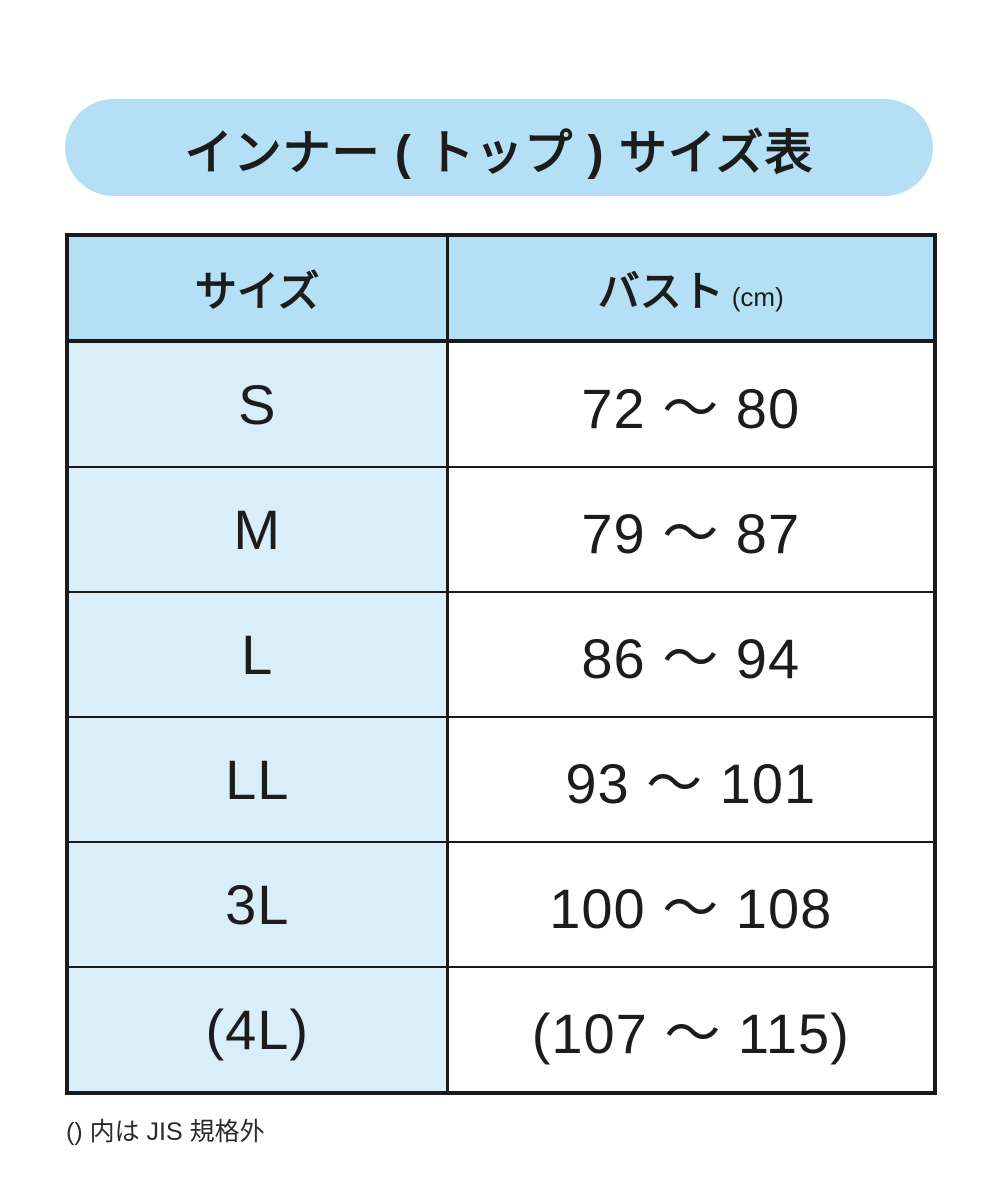 Image resolution: width=1000 pixels, height=1200 pixels. I want to click on table-row: L 86 ～ 94, so click(501, 654).